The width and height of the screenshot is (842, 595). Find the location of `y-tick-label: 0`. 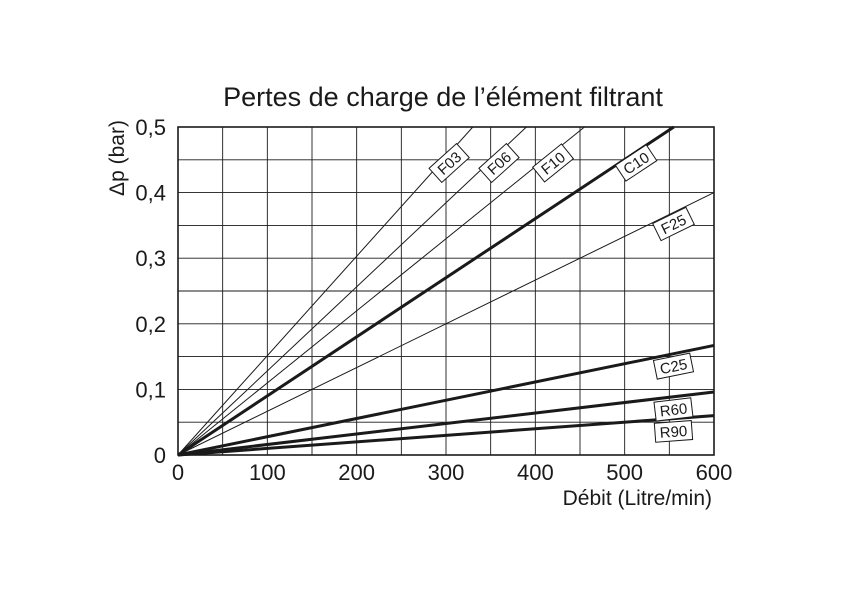

y-tick-label: 0 is located at coordinates (160, 455).